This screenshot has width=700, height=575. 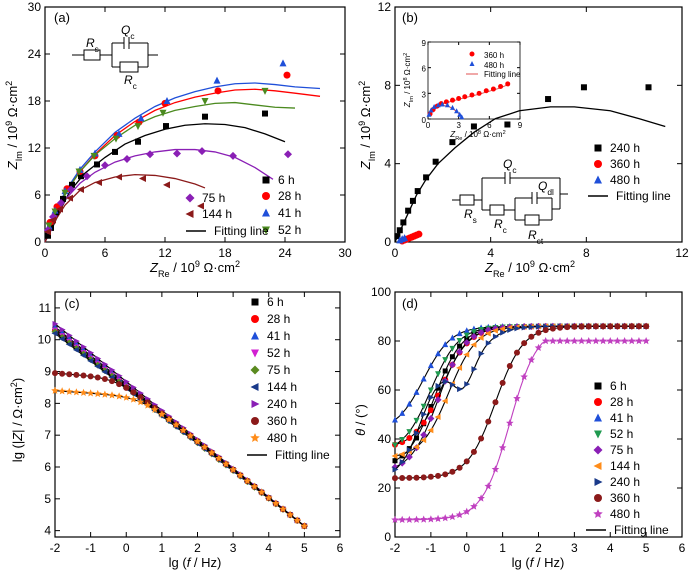 I want to click on legend-label: Fitting line, so click(x=302, y=455).